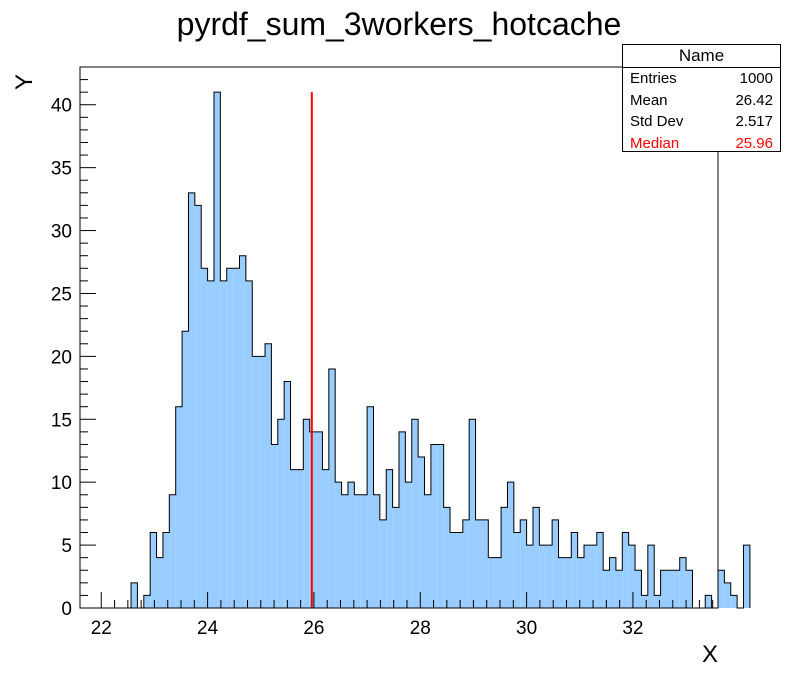  What do you see at coordinates (66, 546) in the screenshot?
I see `y-tick-label: 5` at bounding box center [66, 546].